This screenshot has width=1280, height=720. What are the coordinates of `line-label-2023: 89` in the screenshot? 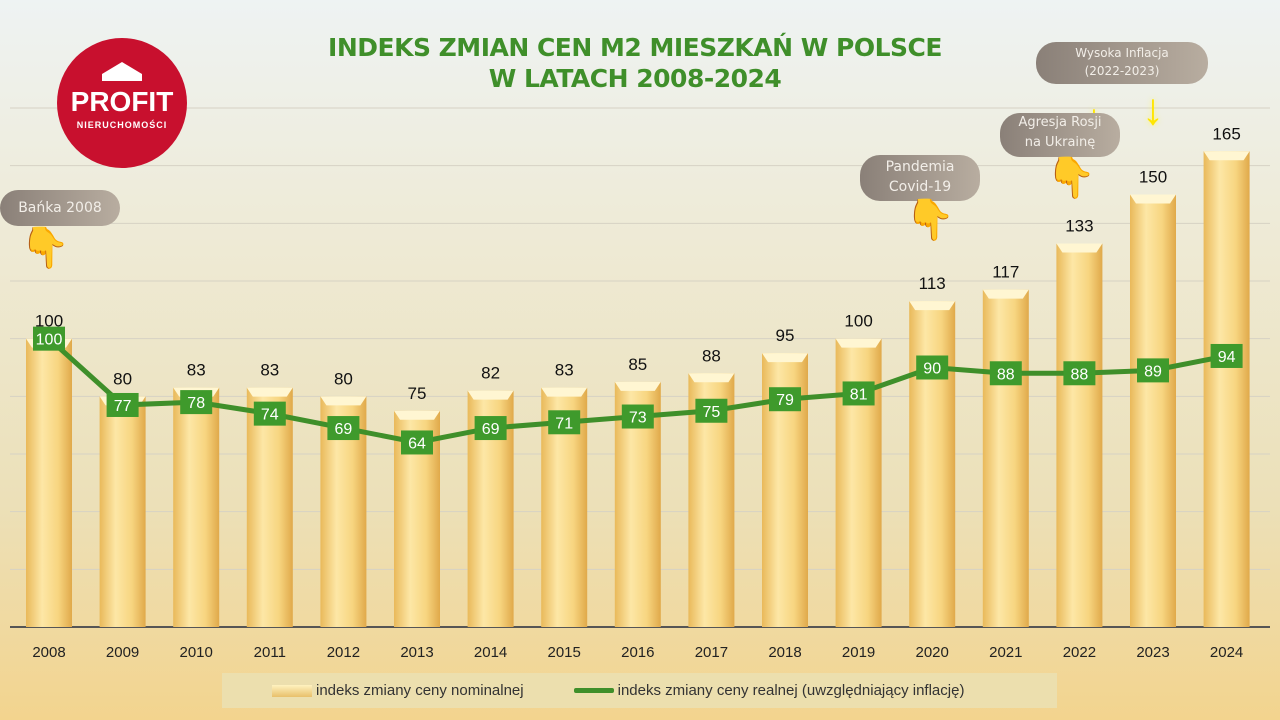 It's located at (1153, 371).